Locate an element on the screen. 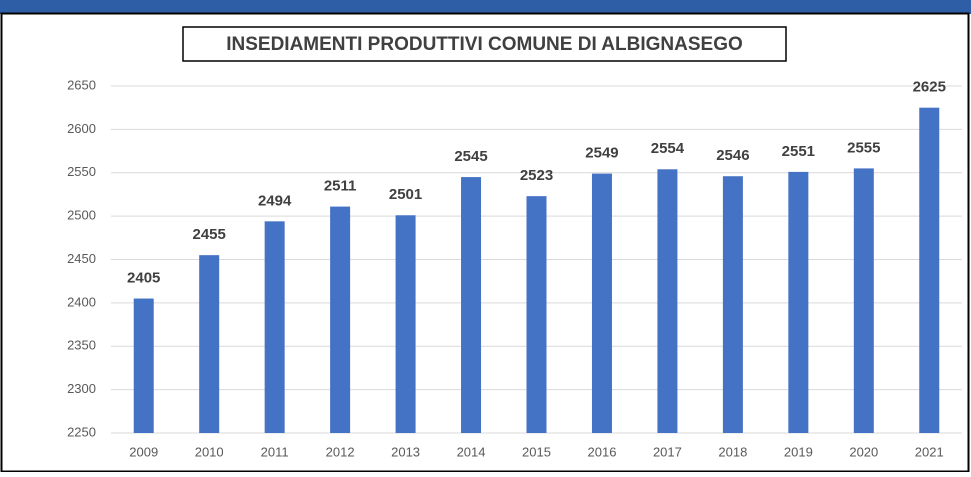  title-box is located at coordinates (484, 44).